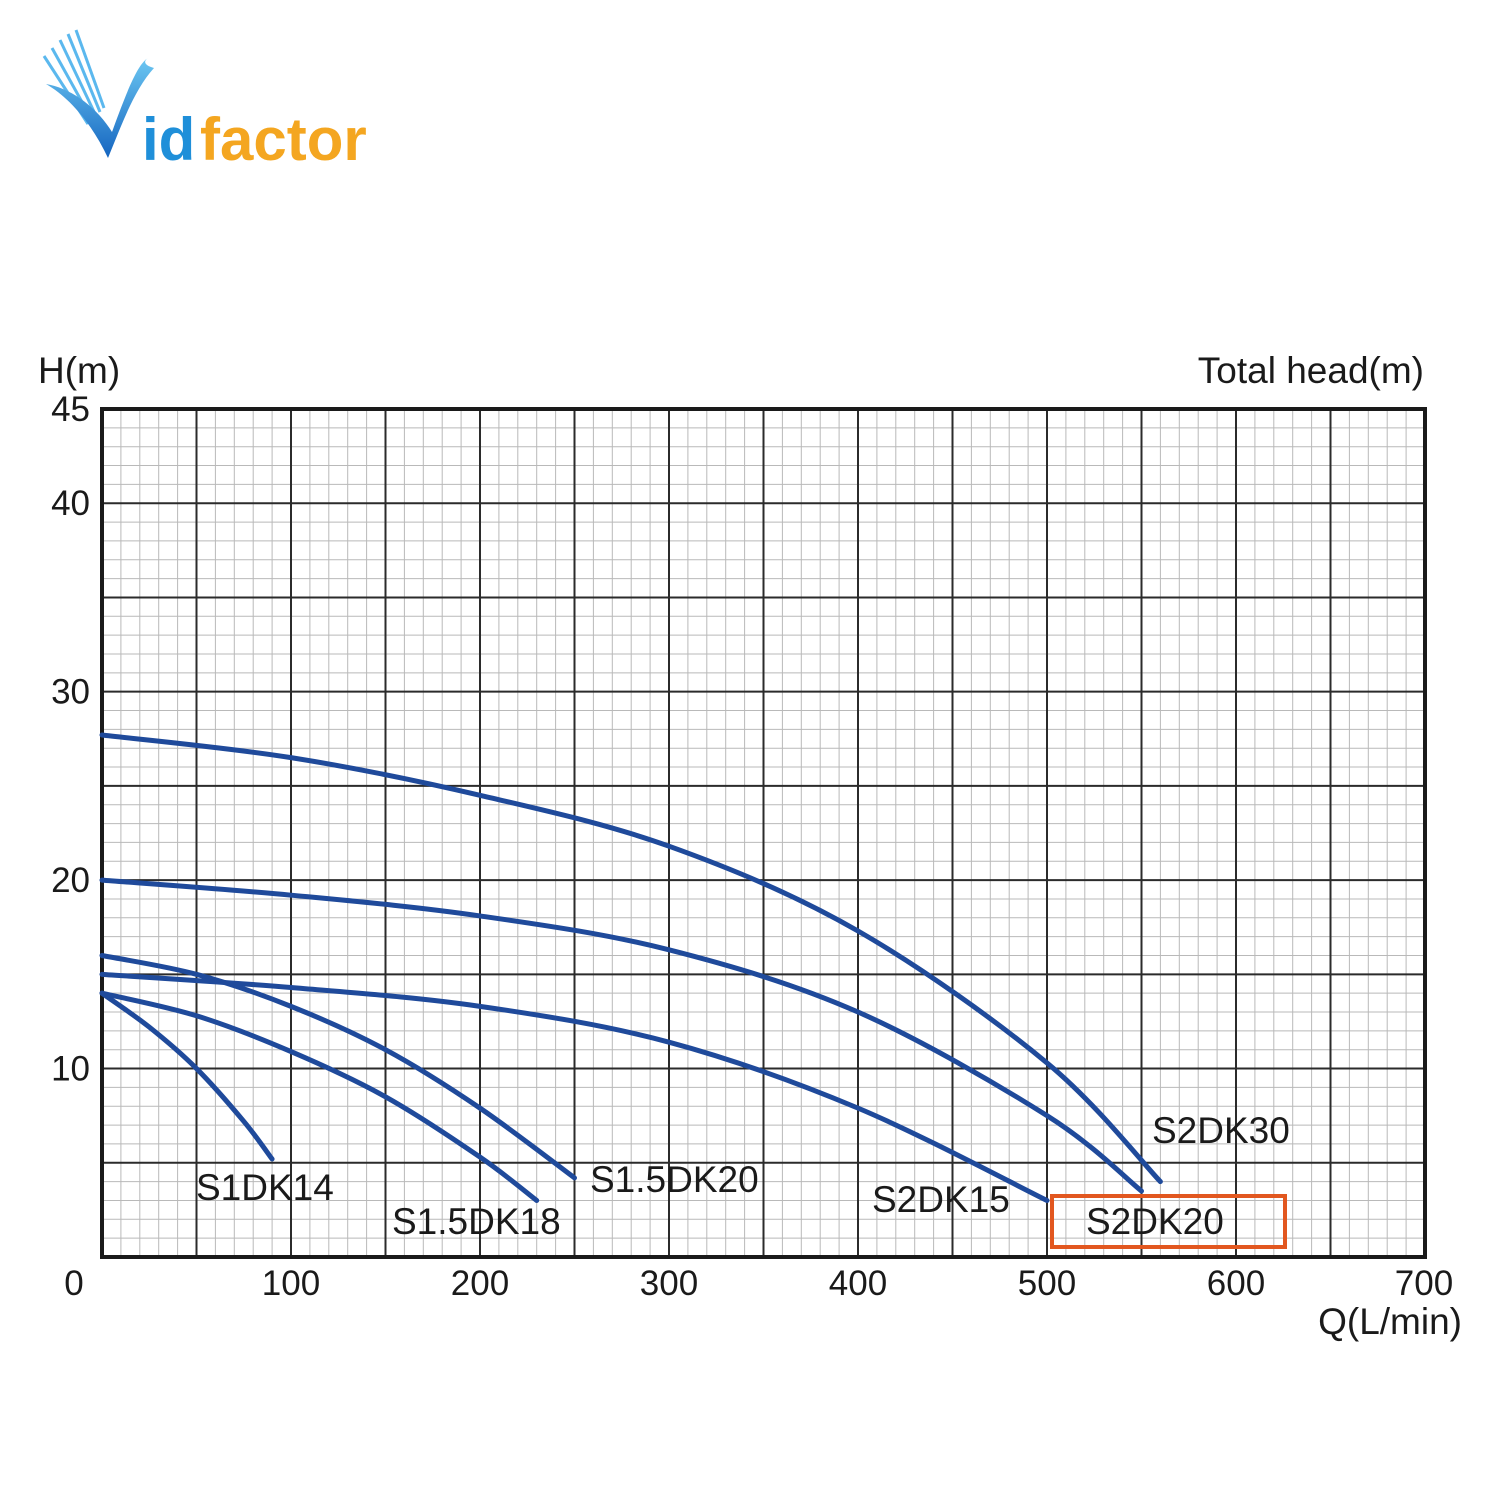  I want to click on logo-v-shape, so click(100, 108).